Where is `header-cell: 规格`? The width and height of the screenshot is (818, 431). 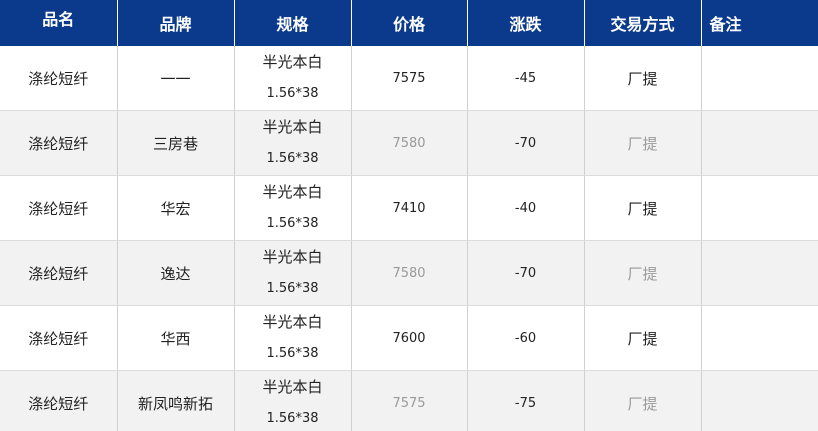
header-cell: 规格 is located at coordinates (293, 23).